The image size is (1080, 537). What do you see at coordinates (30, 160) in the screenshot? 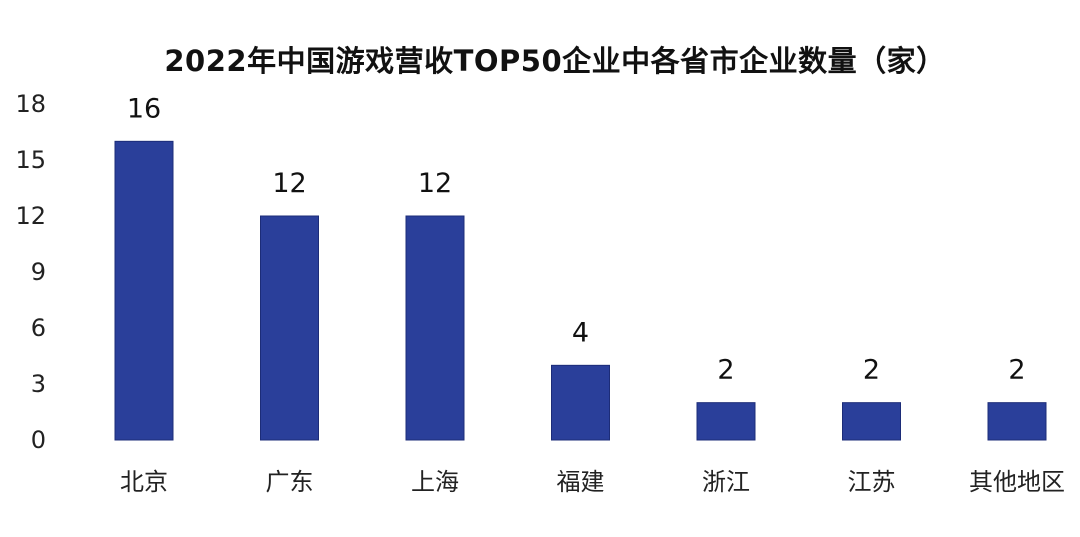
I see `y-tick-label: 15` at bounding box center [30, 160].